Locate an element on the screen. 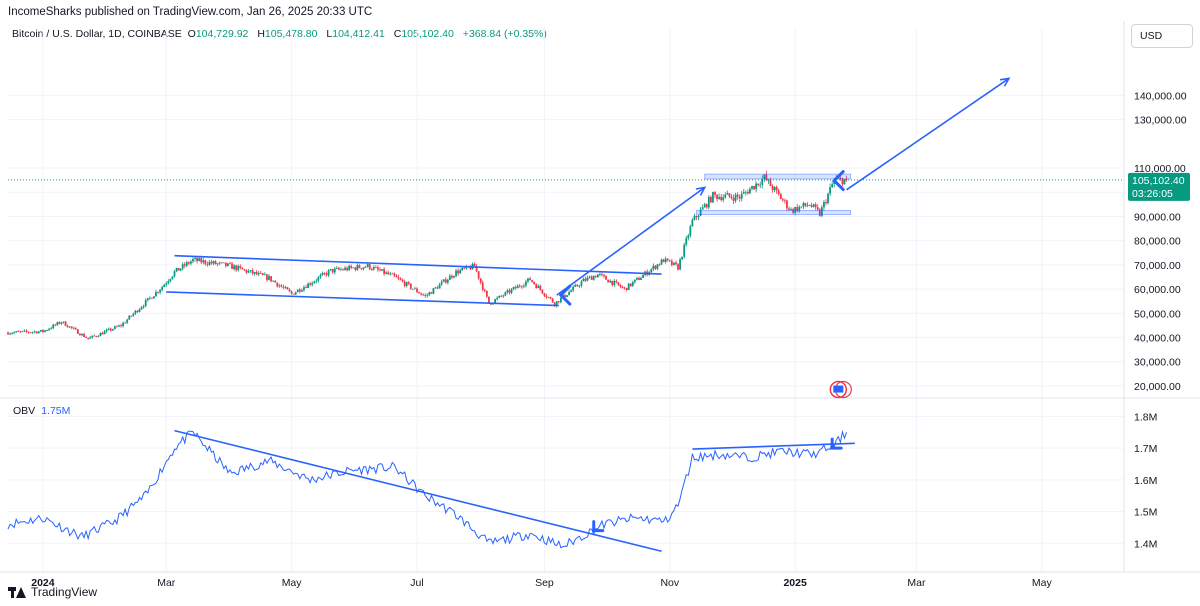 Image resolution: width=1200 pixels, height=606 pixels. change-value: +368.84 (+0.35%) is located at coordinates (504, 34).